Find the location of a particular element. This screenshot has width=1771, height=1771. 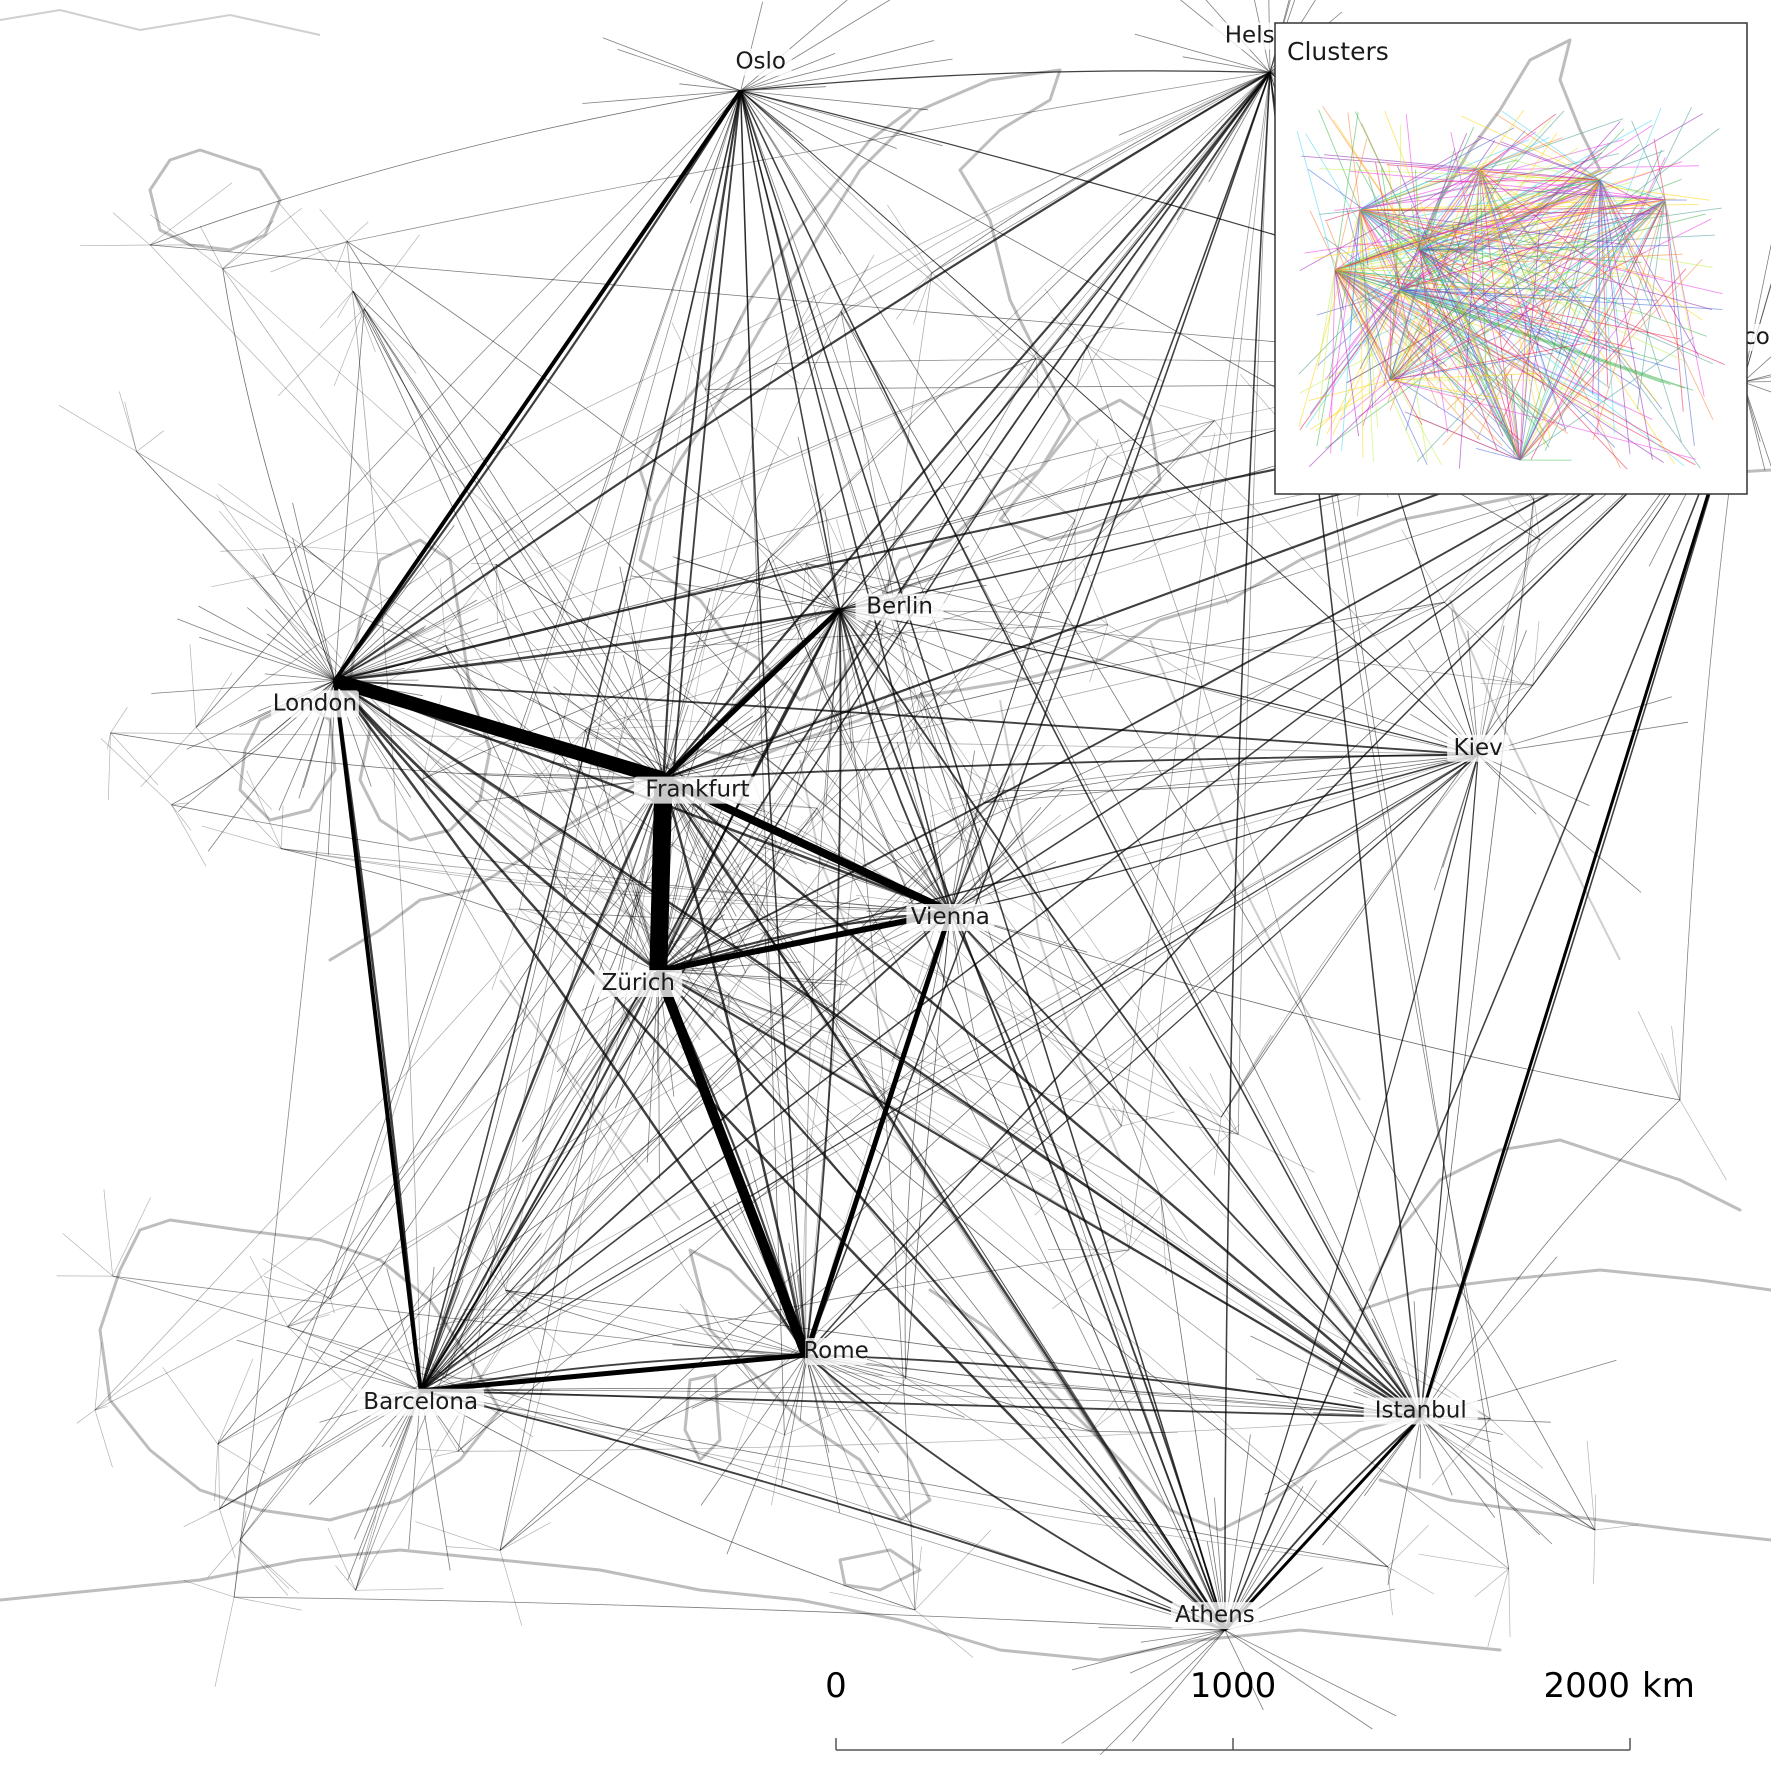

coastline-iberia is located at coordinates (300, 1370).